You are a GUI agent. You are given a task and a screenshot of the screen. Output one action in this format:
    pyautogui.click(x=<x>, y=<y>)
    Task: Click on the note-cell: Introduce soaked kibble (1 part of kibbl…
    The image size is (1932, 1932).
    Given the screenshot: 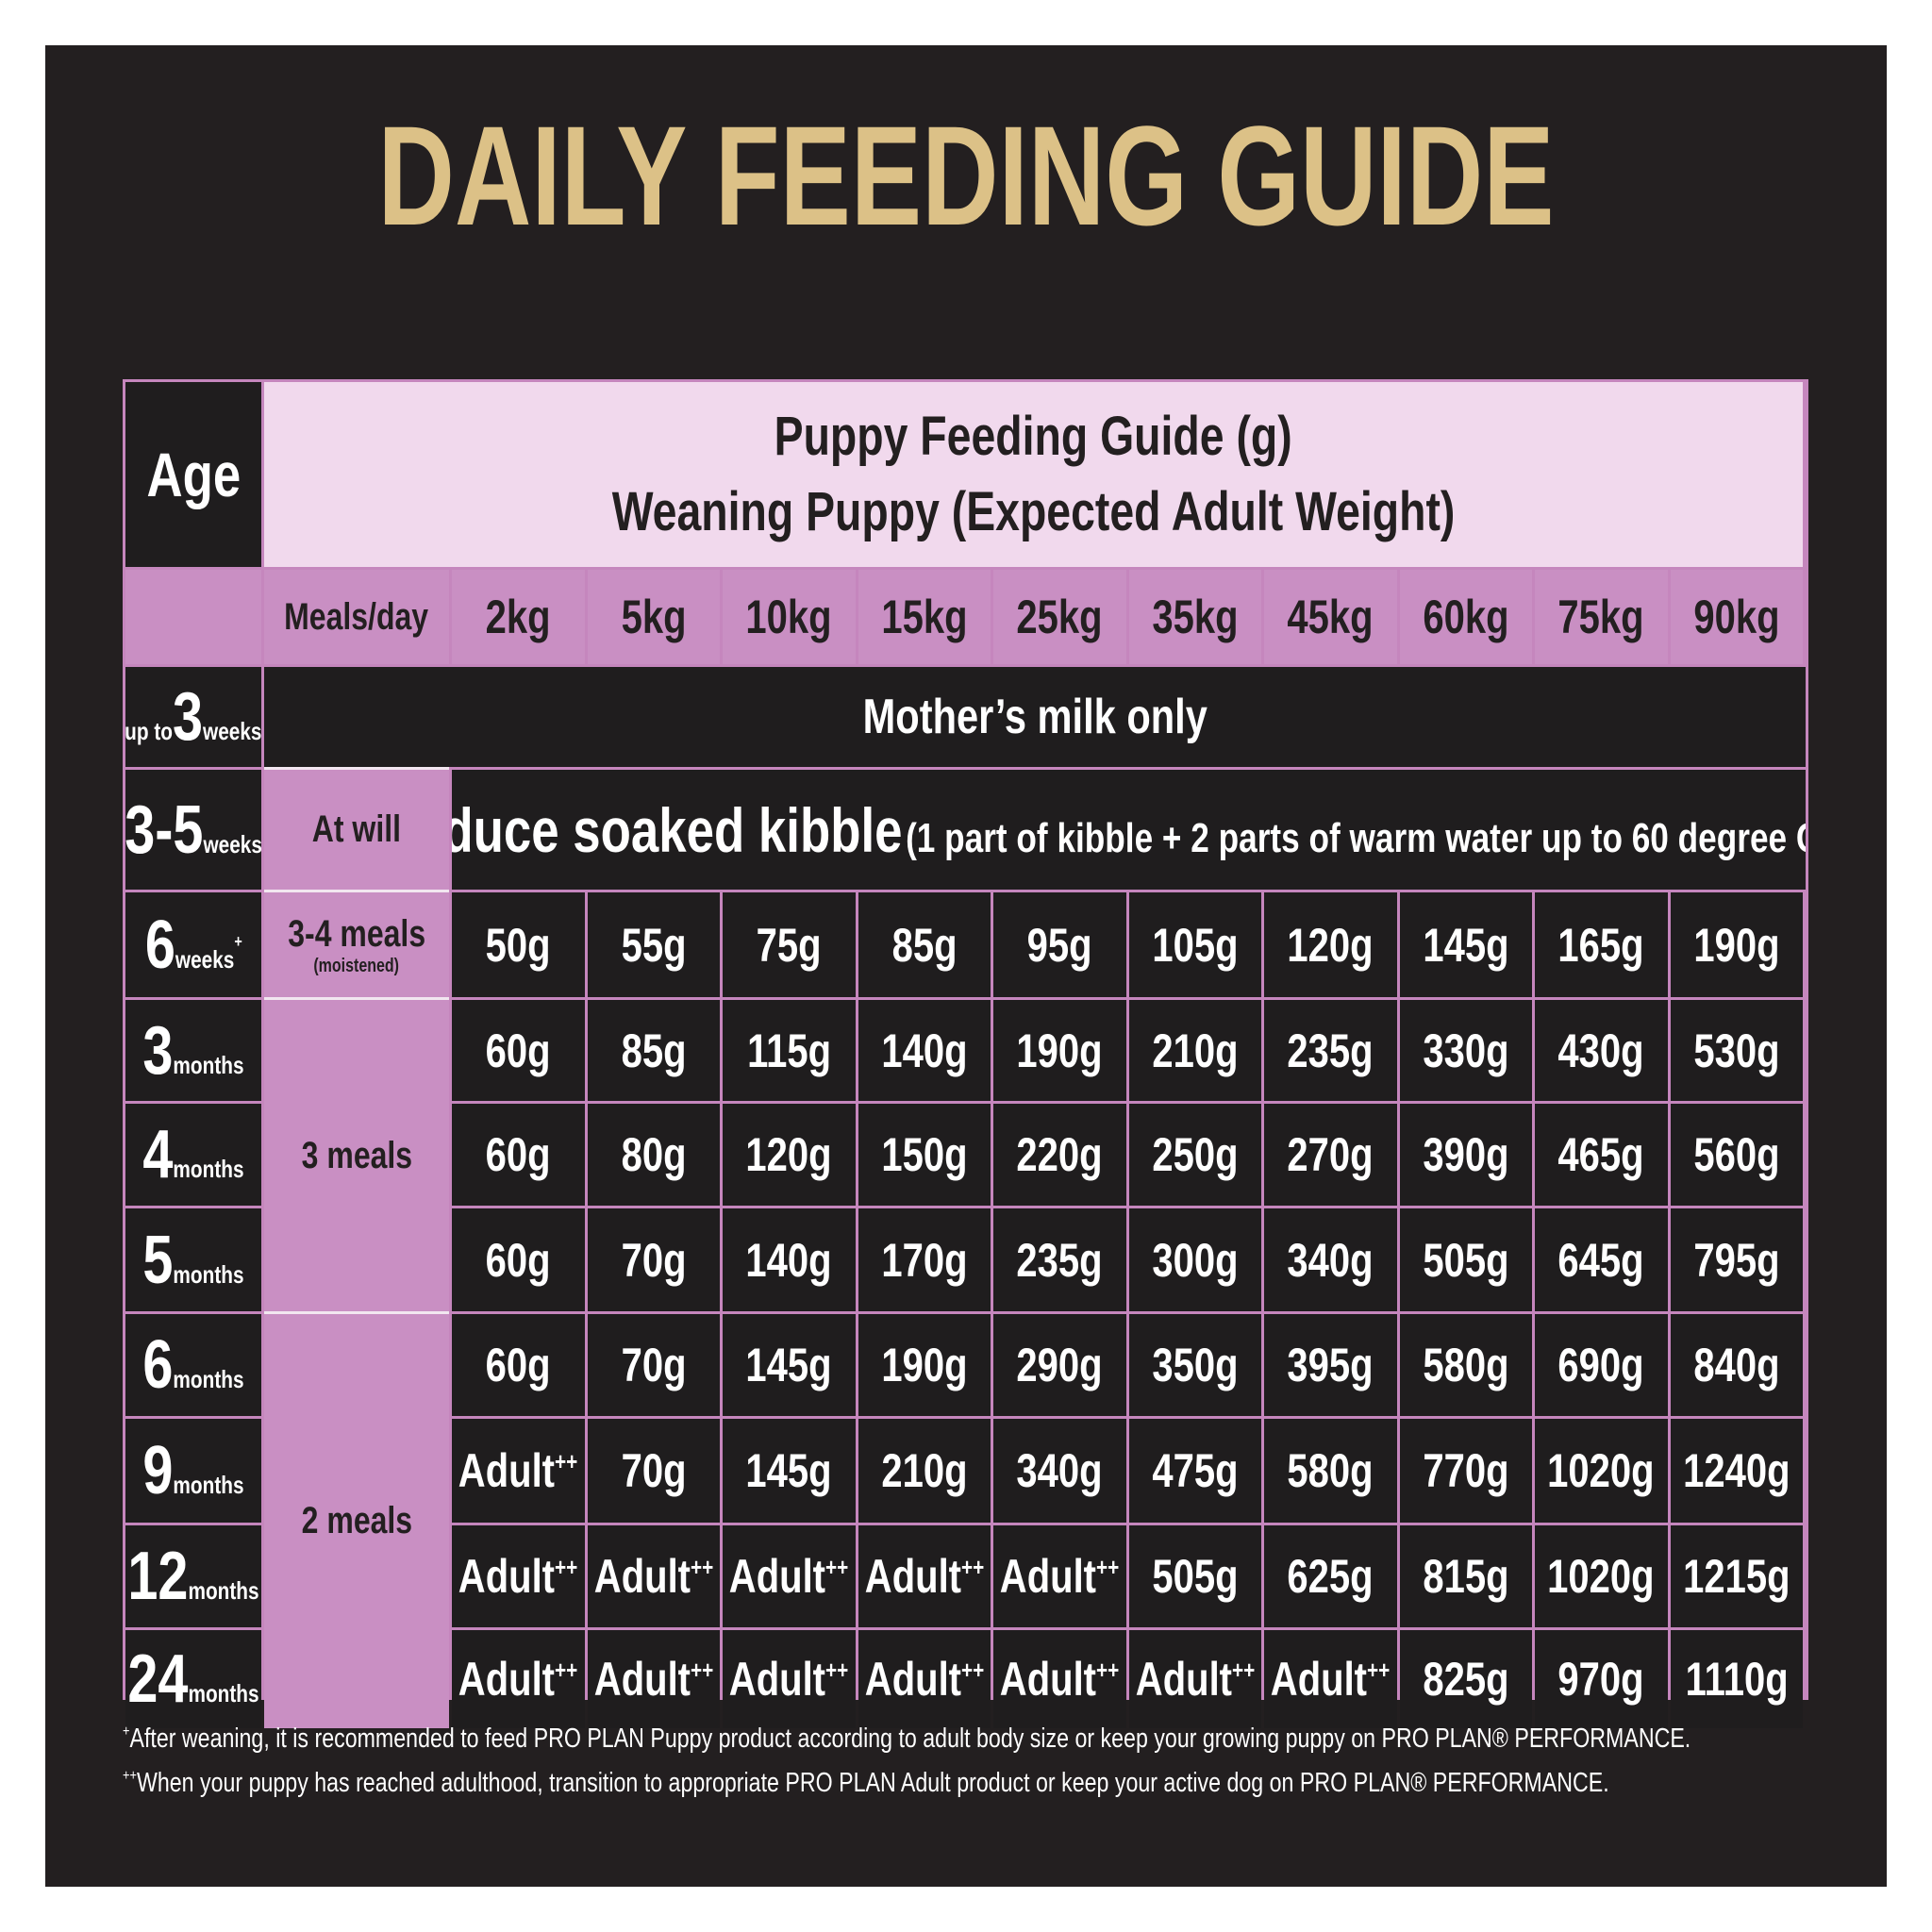 What is the action you would take?
    pyautogui.click(x=1129, y=830)
    